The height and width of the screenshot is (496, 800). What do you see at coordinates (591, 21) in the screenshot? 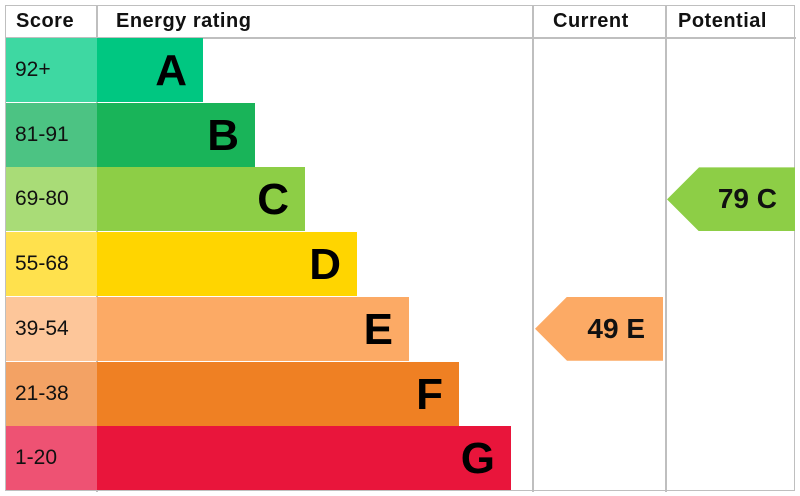
I see `header-current: Current` at bounding box center [591, 21].